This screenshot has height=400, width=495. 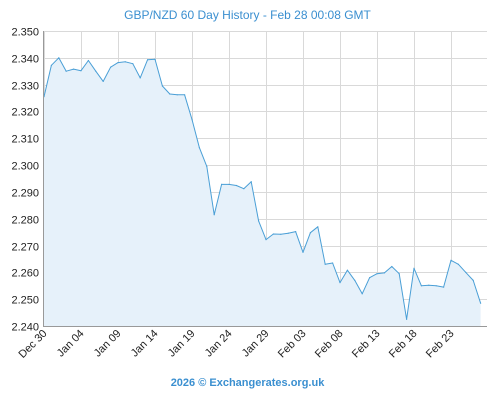 What do you see at coordinates (25, 60) in the screenshot?
I see `y-tick-label: 2.340` at bounding box center [25, 60].